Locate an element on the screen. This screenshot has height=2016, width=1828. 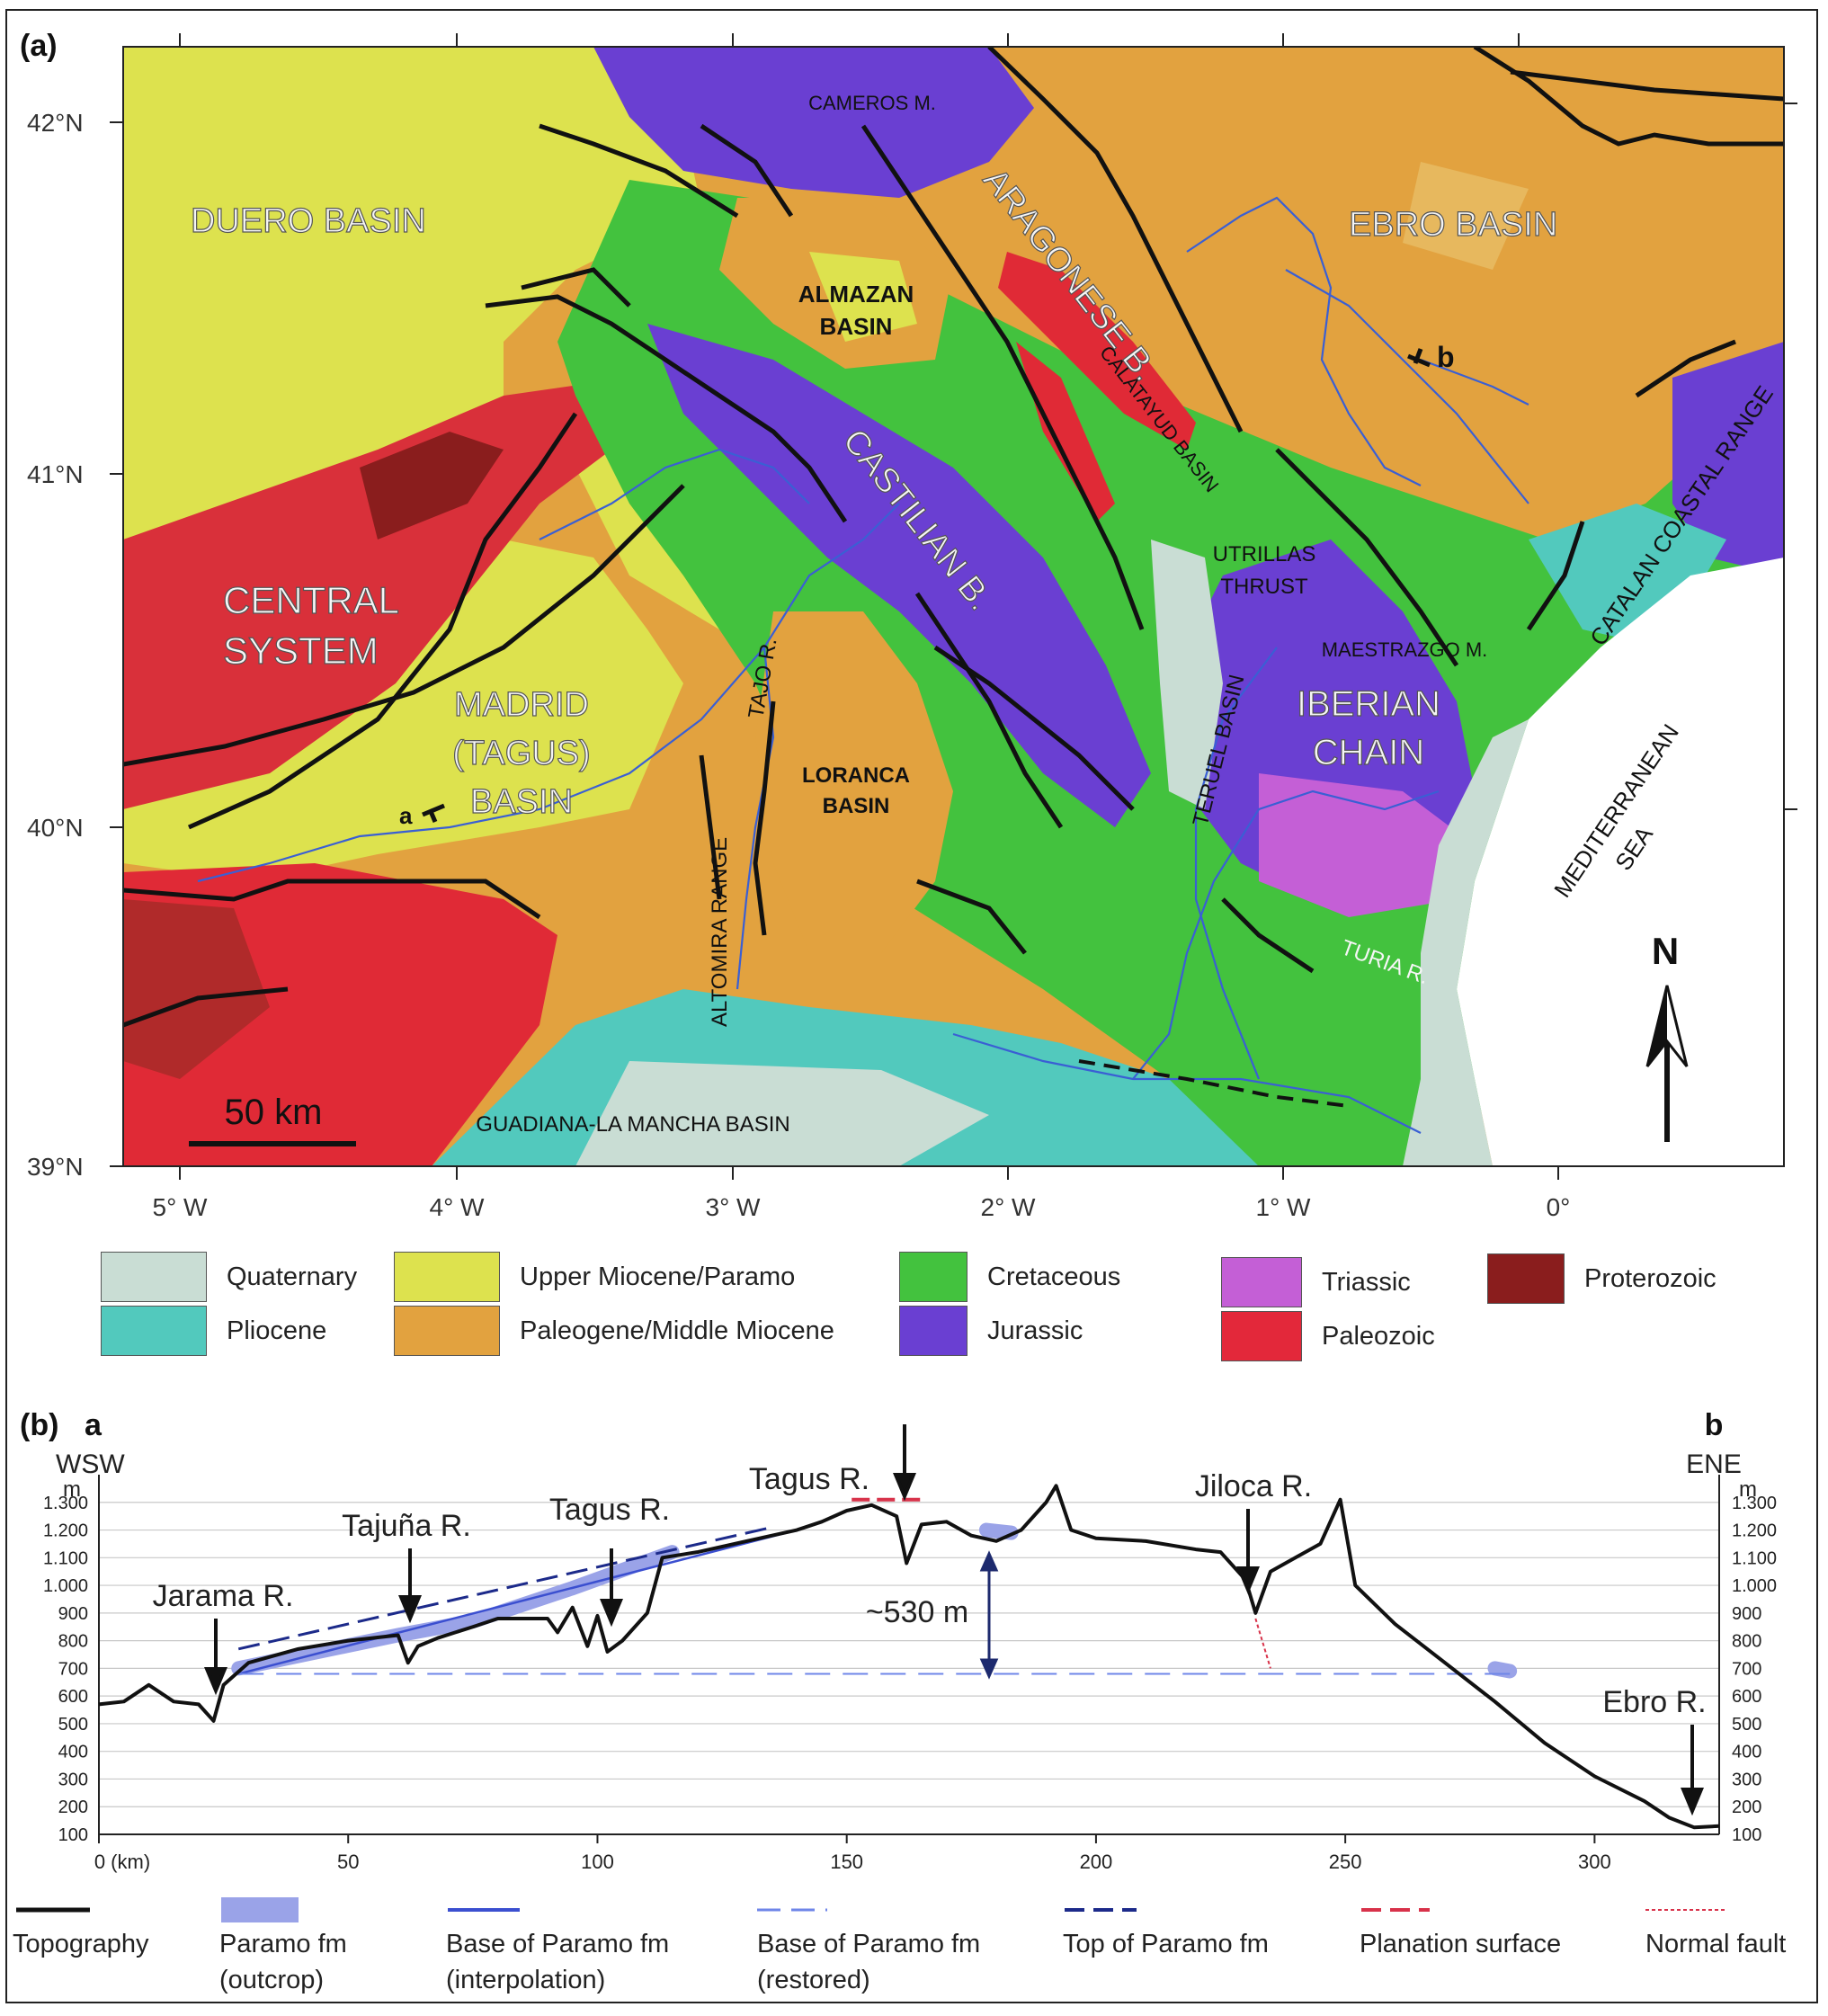
marker-b is located at coordinates (1419, 358).